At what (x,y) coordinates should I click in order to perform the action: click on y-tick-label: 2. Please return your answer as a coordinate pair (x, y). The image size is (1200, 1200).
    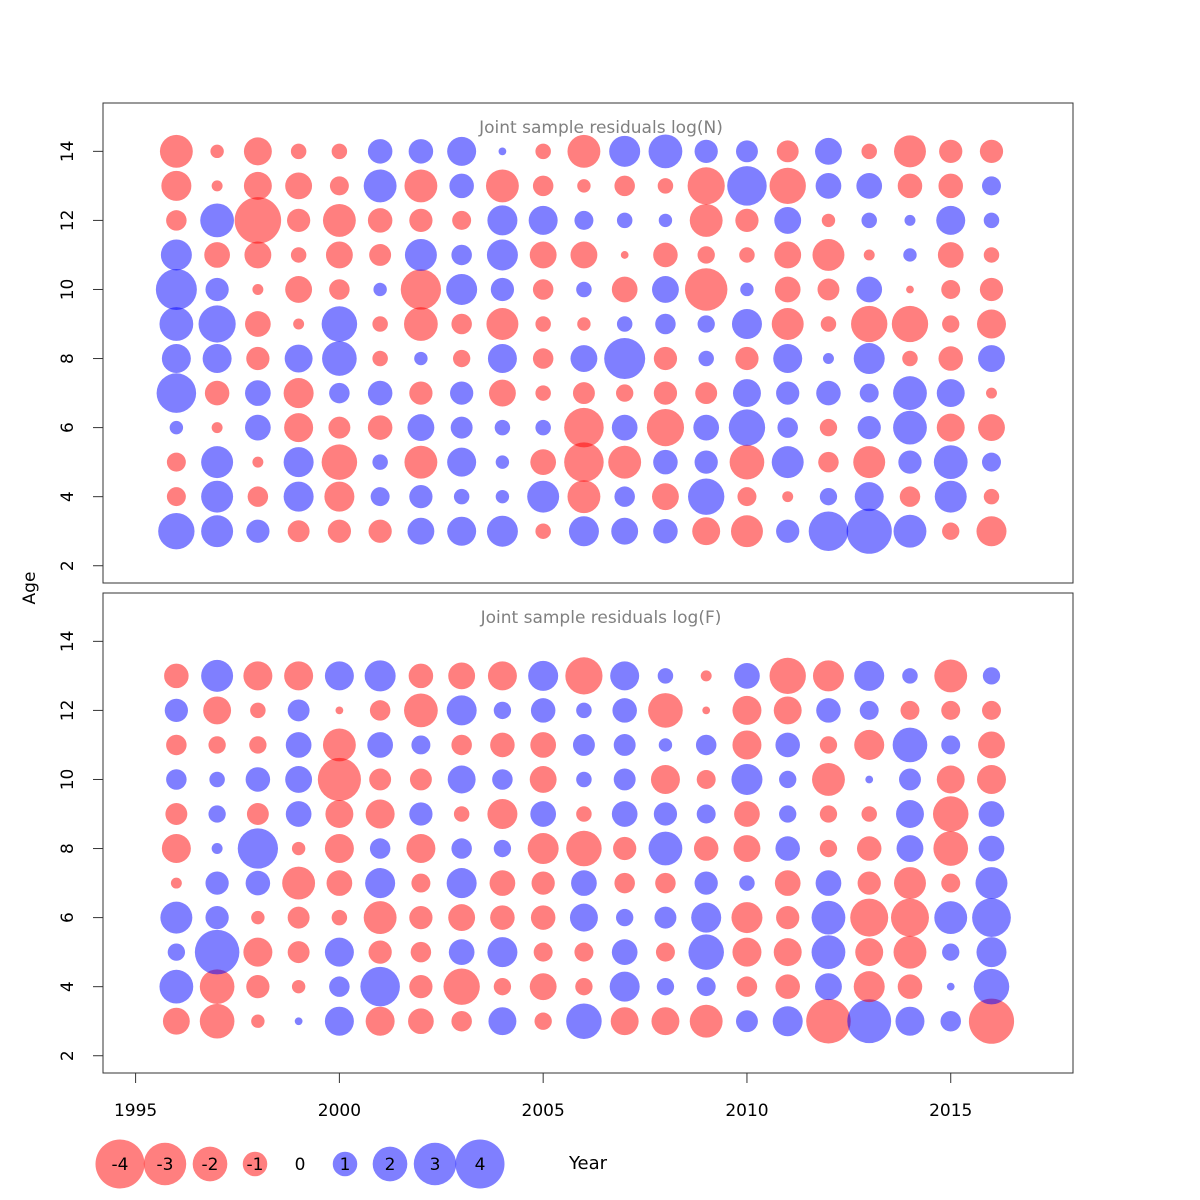
    Looking at the image, I should click on (68, 1055).